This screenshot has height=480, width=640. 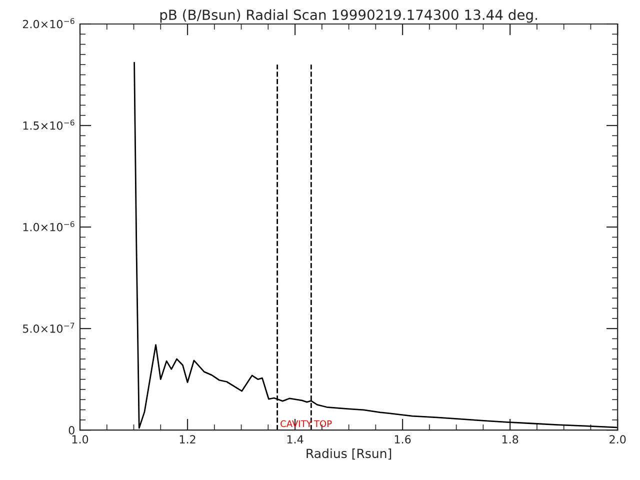 What do you see at coordinates (48, 327) in the screenshot?
I see `y-tick-label: 5.0×10$^{−7}$` at bounding box center [48, 327].